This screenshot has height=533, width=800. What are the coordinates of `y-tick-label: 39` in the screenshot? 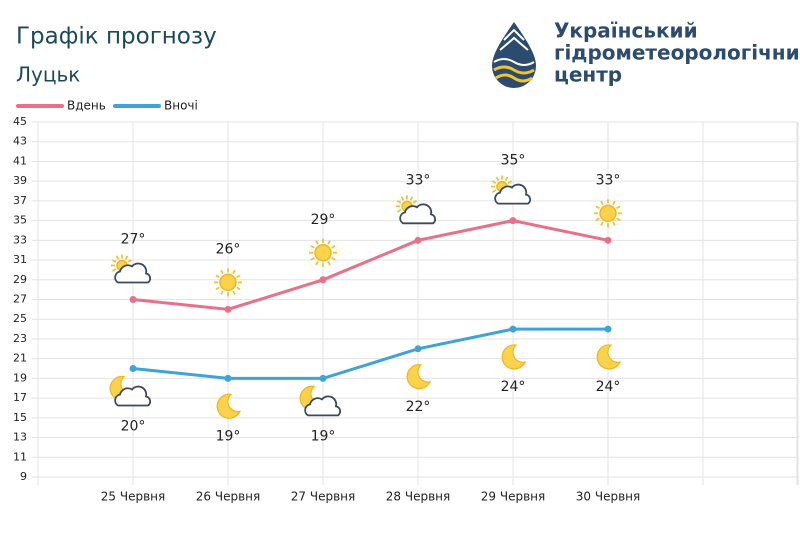 It's located at (20, 180).